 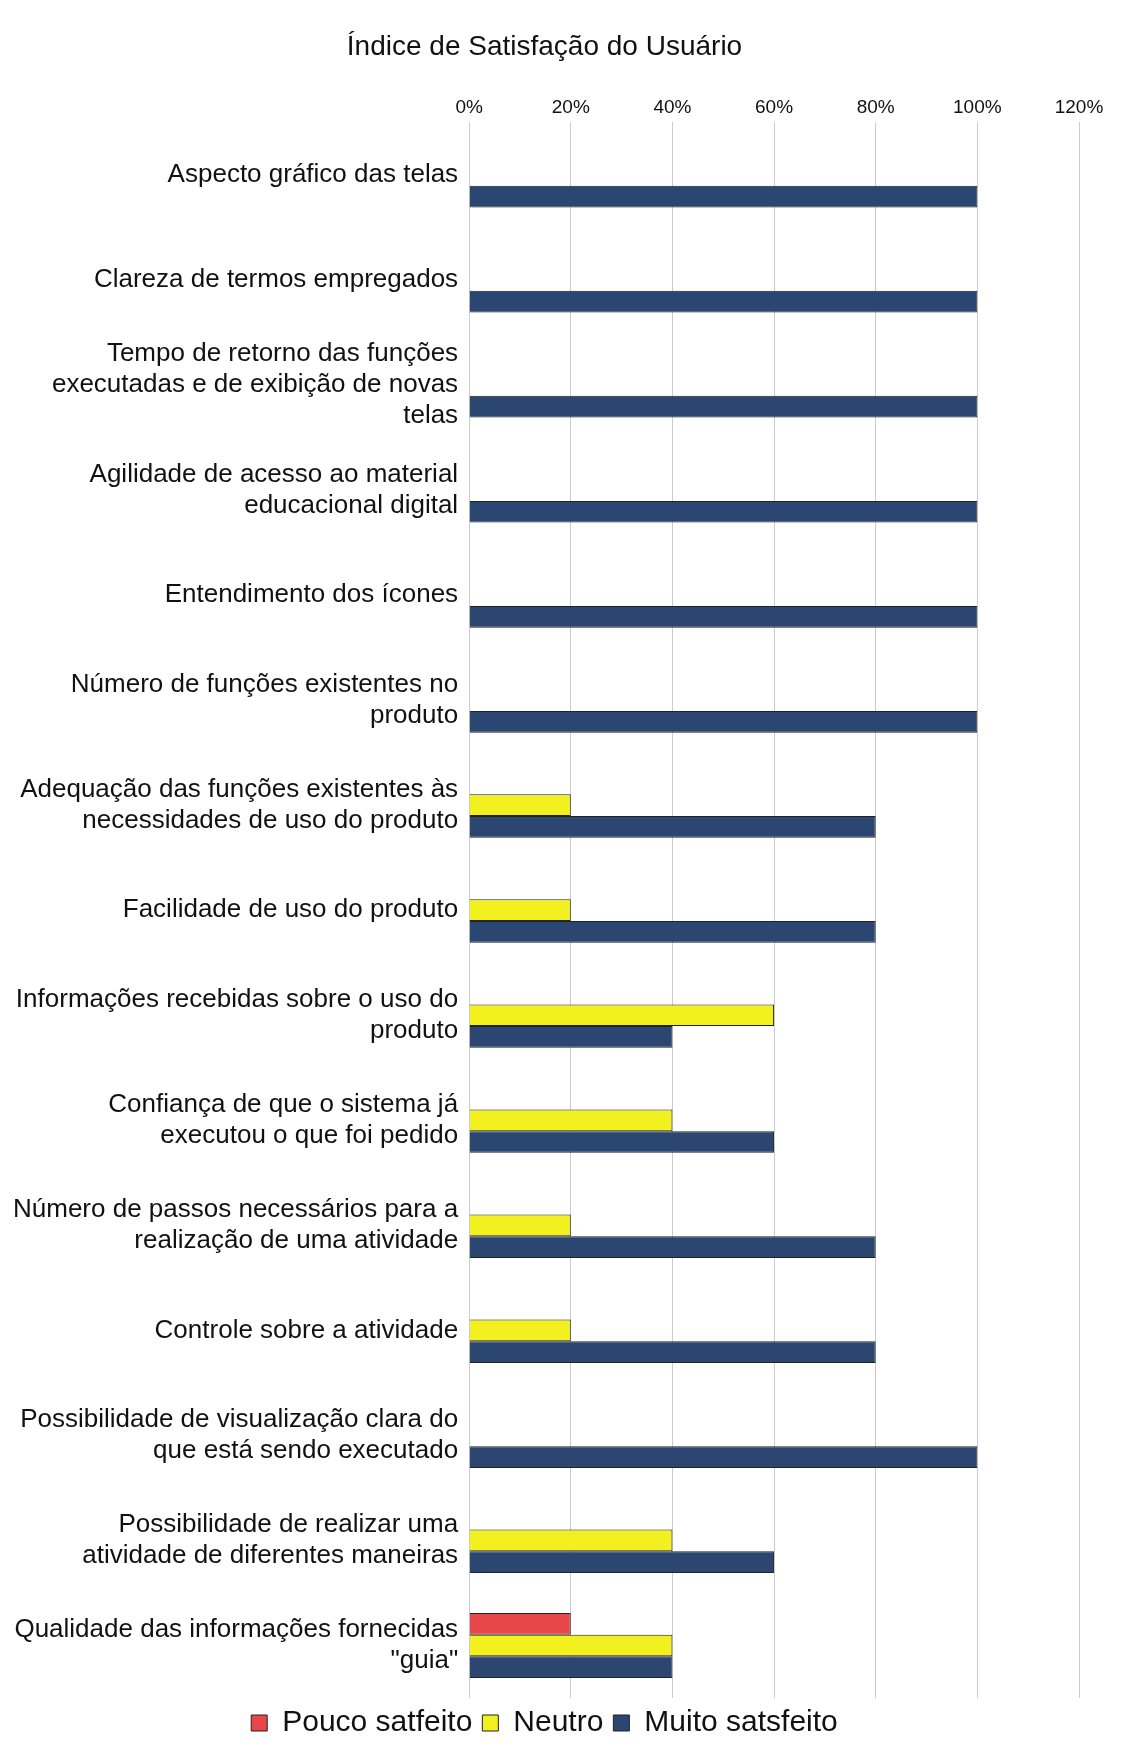 What do you see at coordinates (264, 698) in the screenshot?
I see `y-tick-label: Número de funções existentes no produto` at bounding box center [264, 698].